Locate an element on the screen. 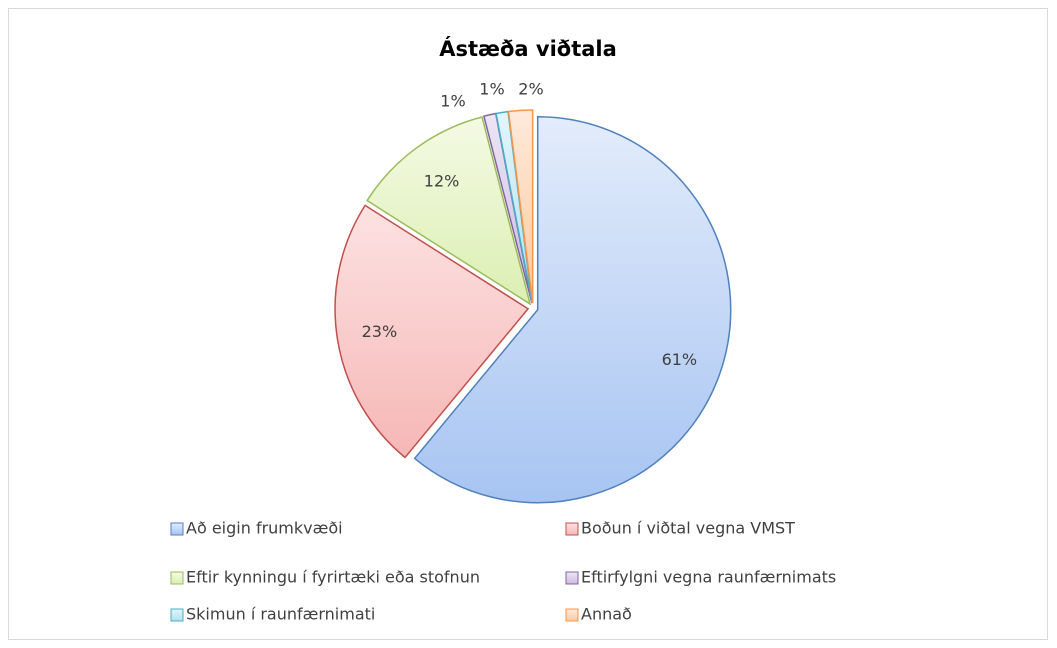 This screenshot has height=648, width=1057. legend-label: Að eigin frumkvæði is located at coordinates (264, 528).